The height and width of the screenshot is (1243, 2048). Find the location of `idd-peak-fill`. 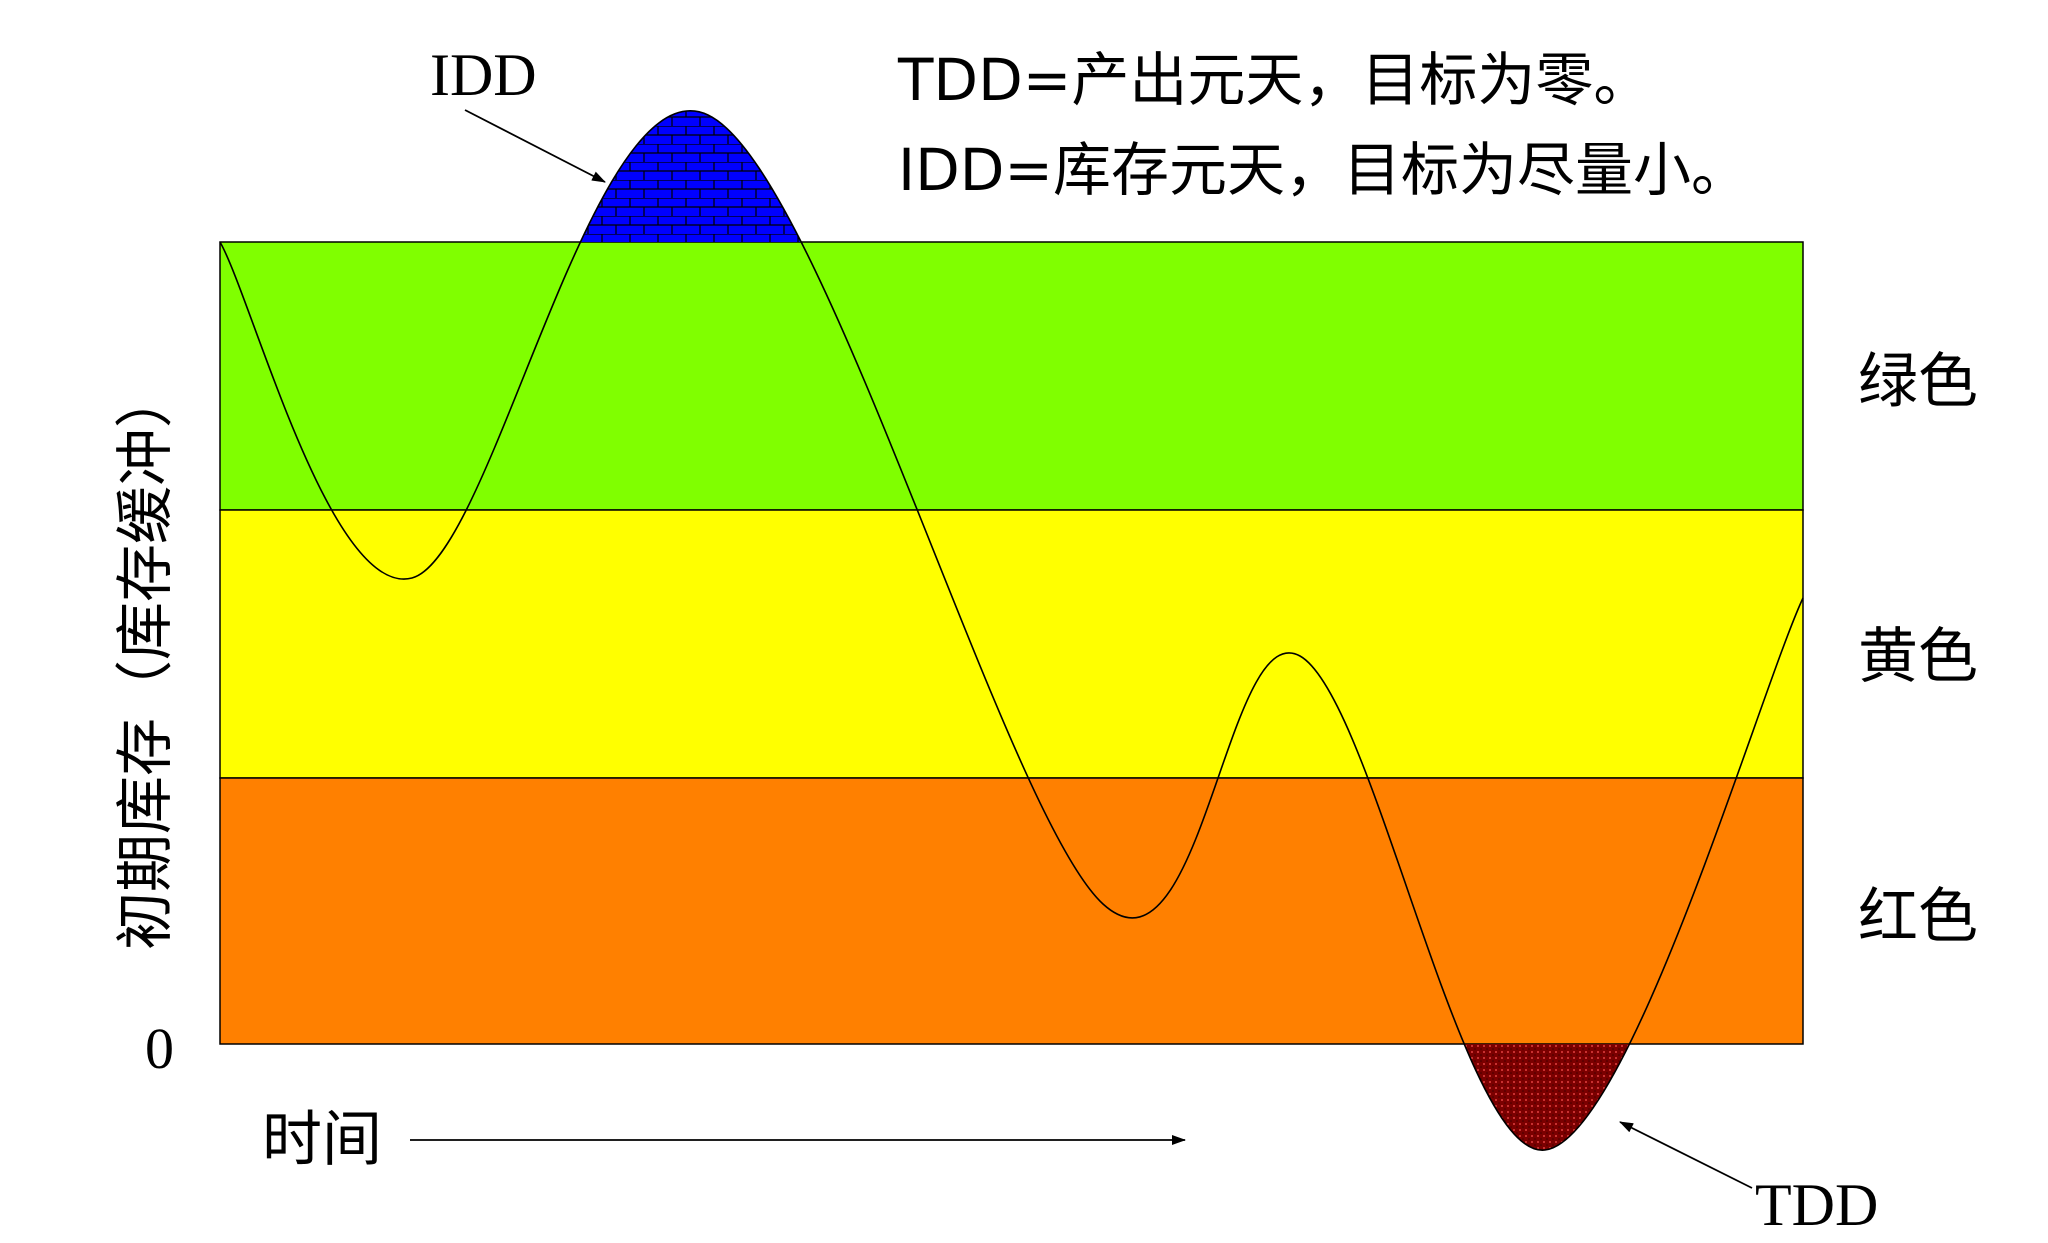

idd-peak-fill is located at coordinates (1011, 176).